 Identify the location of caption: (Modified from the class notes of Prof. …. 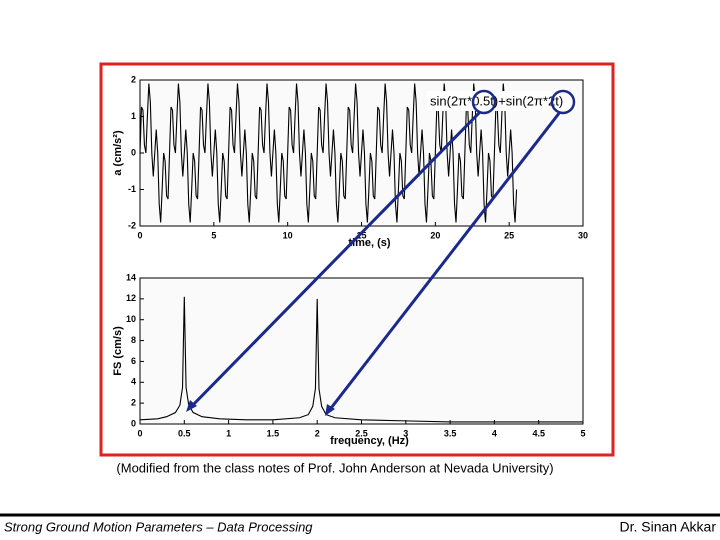
(334, 467).